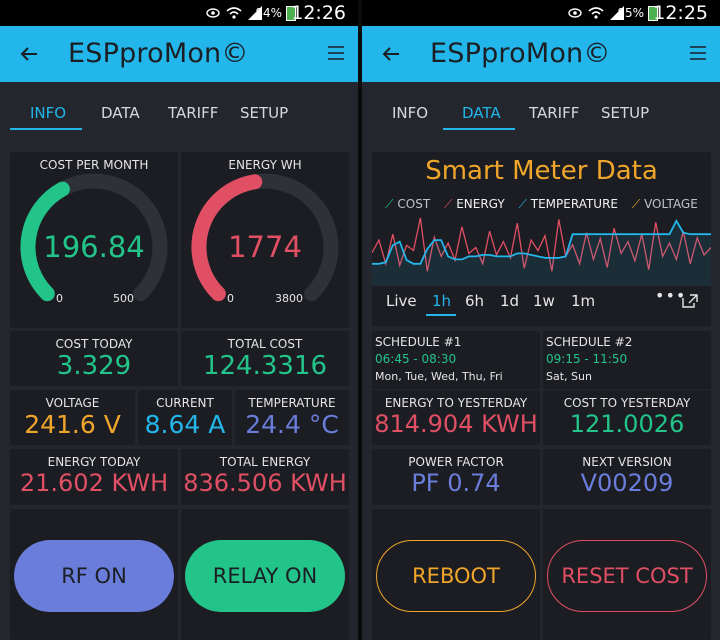 This screenshot has height=640, width=720. I want to click on power-factor-tile: POWER FACTOR PF 0.74, so click(456, 477).